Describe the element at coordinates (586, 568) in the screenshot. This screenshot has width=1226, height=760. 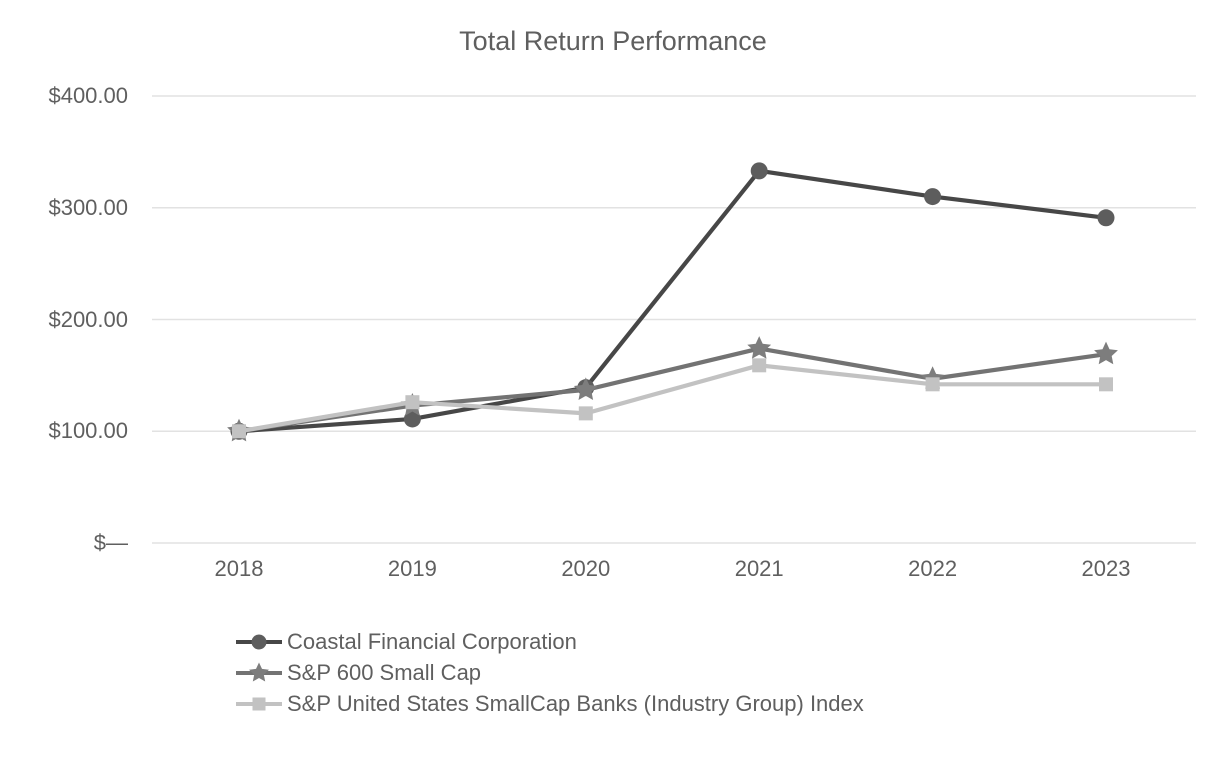
I see `x-axis-tick-label: 2020` at that location.